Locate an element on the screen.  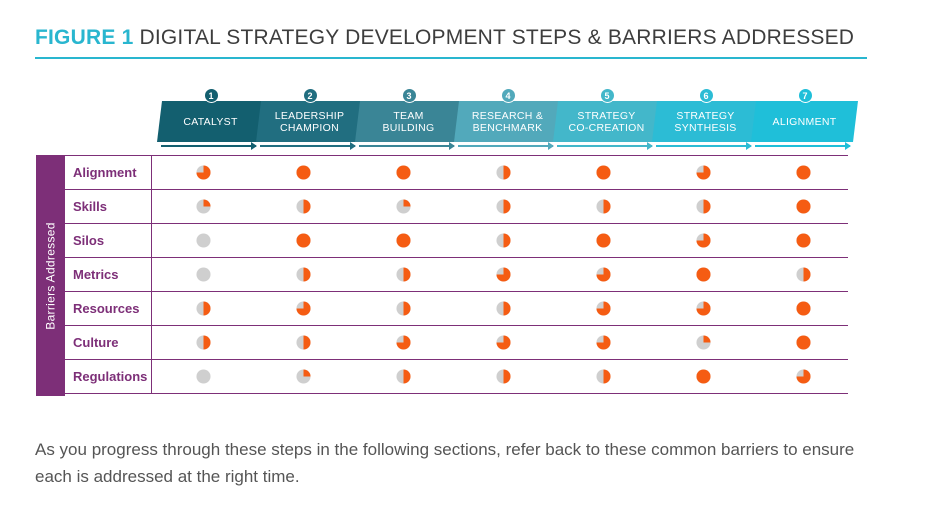
title-divider is located at coordinates (451, 58).